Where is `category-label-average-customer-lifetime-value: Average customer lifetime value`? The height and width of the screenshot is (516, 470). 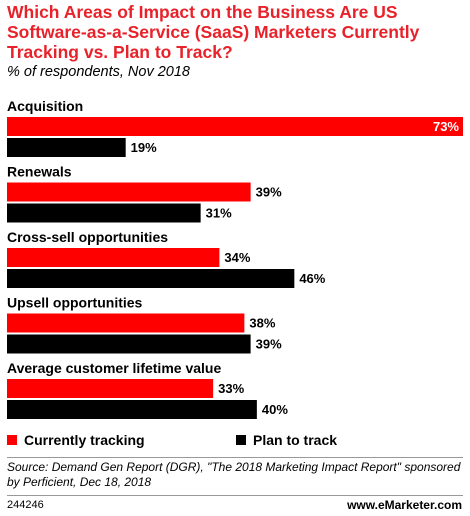 category-label-average-customer-lifetime-value: Average customer lifetime value is located at coordinates (114, 368).